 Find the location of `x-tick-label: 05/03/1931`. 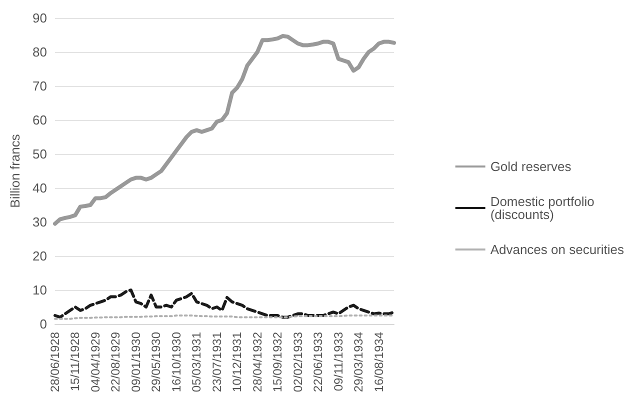

x-tick-label: 05/03/1931 is located at coordinates (197, 362).